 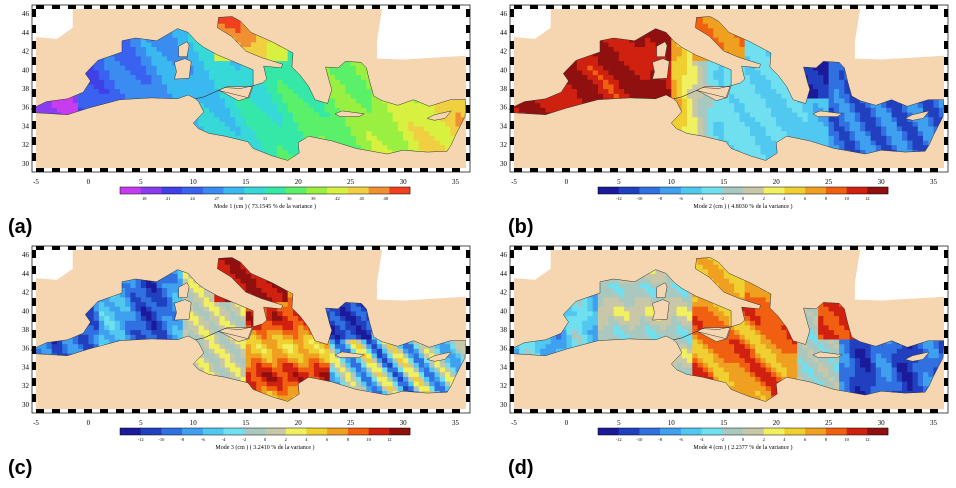 What do you see at coordinates (386, 198) in the screenshot?
I see `colorbar-tick-label: 48` at bounding box center [386, 198].